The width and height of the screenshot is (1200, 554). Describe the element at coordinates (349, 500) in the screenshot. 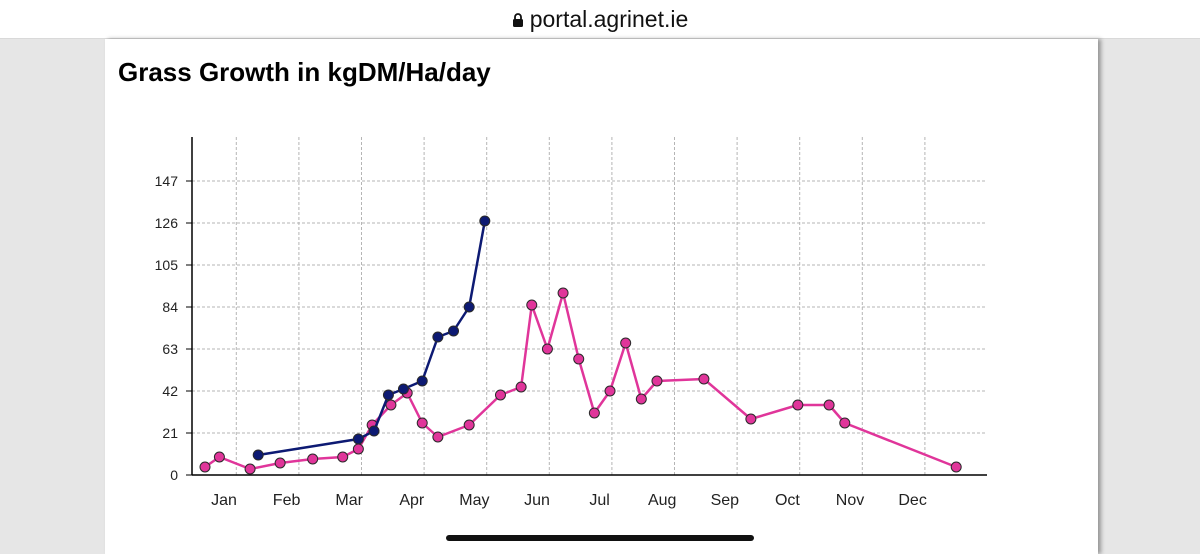

I see `x-tick-label: Mar` at that location.